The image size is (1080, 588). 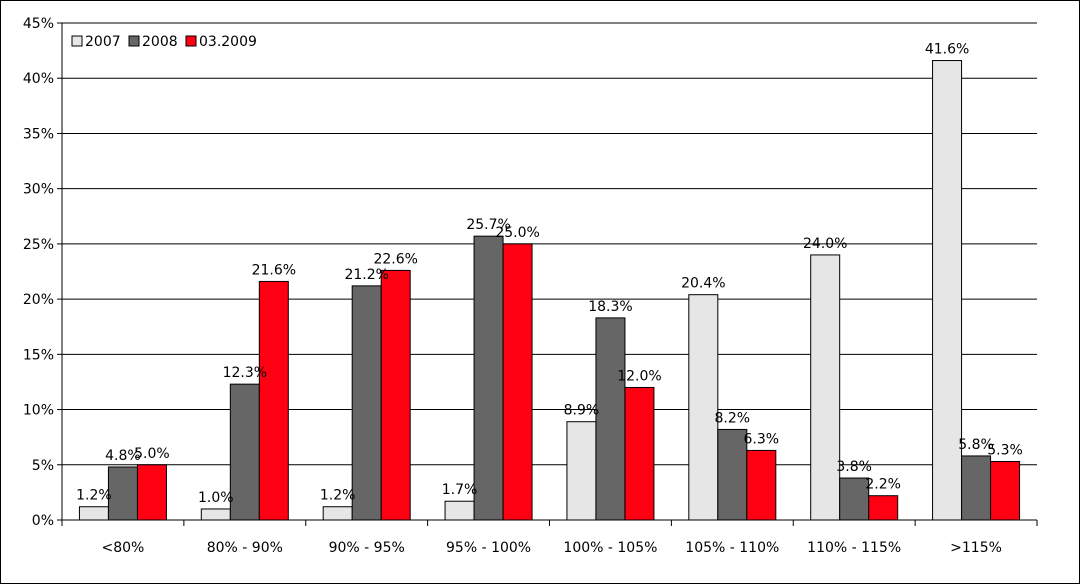 What do you see at coordinates (517, 233) in the screenshot?
I see `data-label: 25.0%` at bounding box center [517, 233].